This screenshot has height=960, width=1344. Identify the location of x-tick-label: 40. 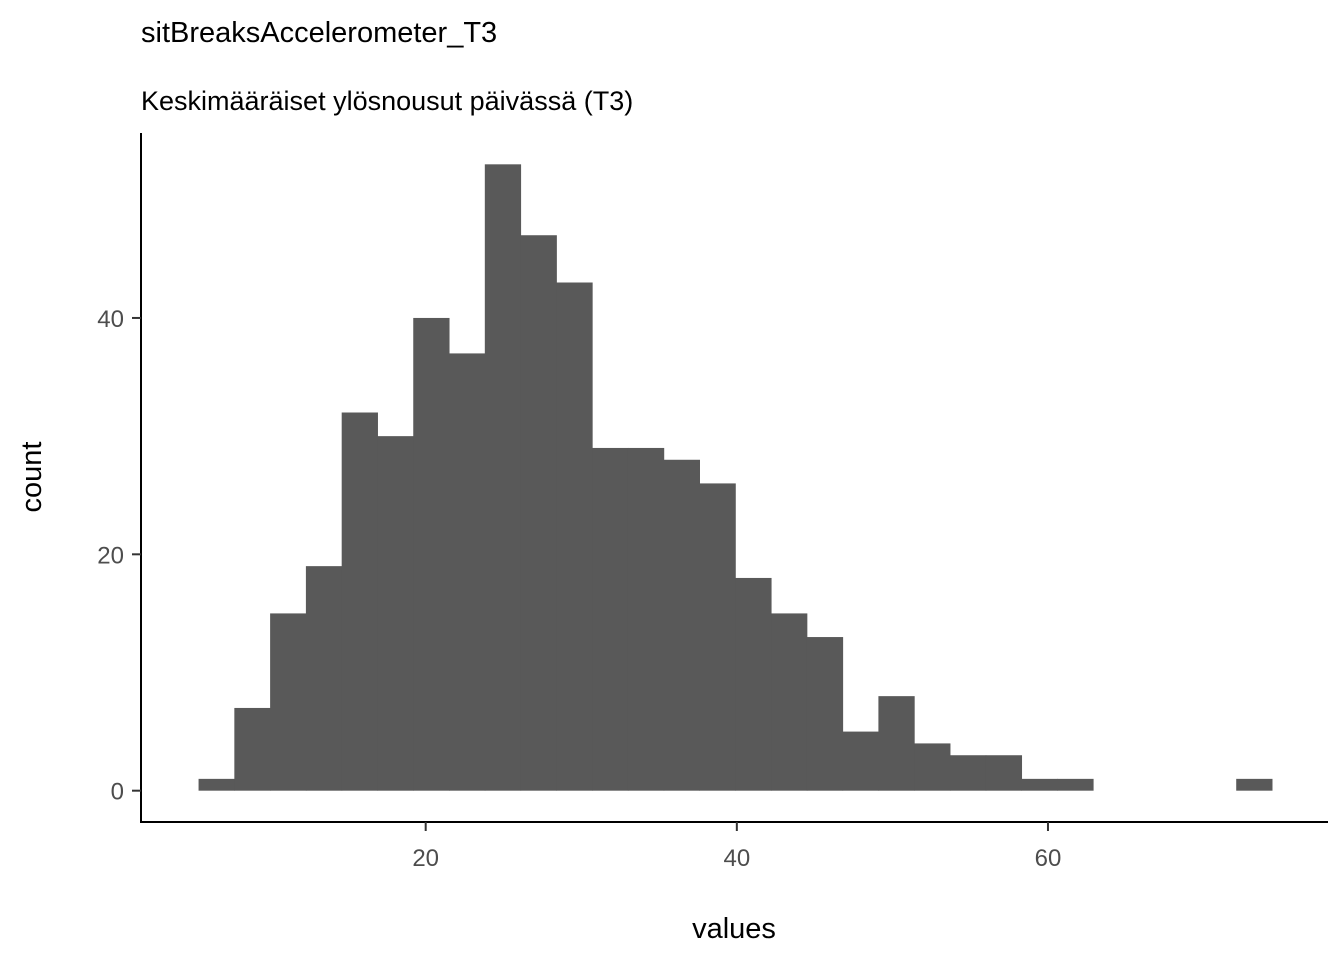
(736, 858).